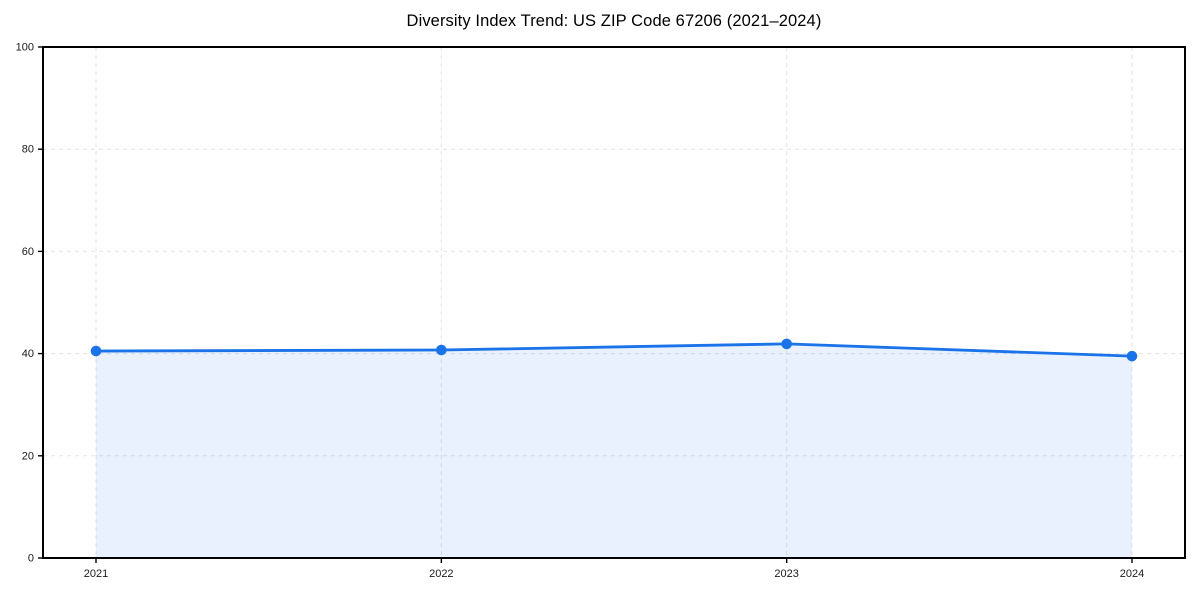 The image size is (1200, 600). Describe the element at coordinates (25, 48) in the screenshot. I see `y-tick-label: 100` at that location.